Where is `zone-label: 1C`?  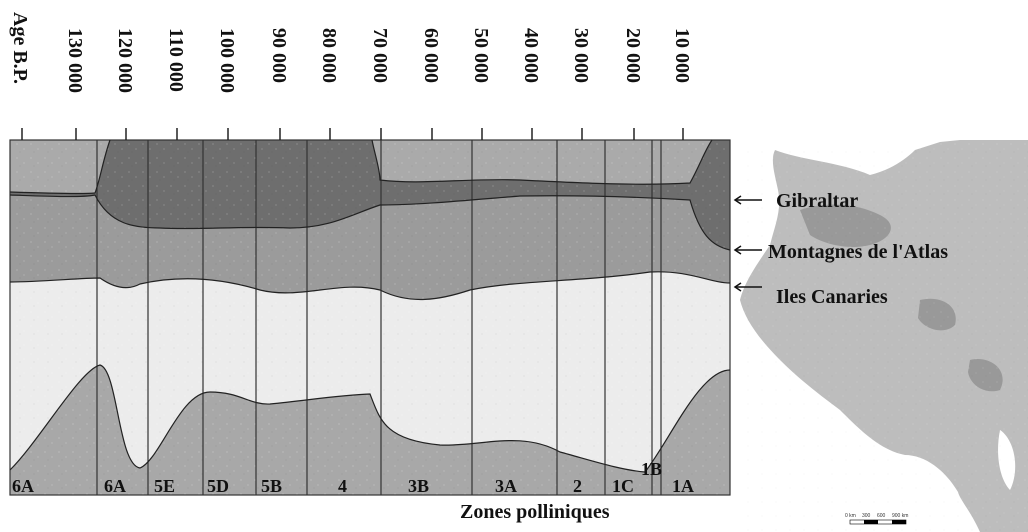
zone-label: 1C is located at coordinates (623, 486).